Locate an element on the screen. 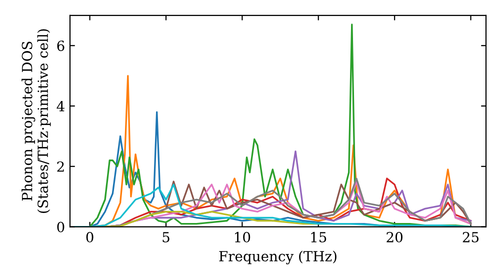 This screenshot has width=500, height=280. x-tick-label: 25 is located at coordinates (470, 237).